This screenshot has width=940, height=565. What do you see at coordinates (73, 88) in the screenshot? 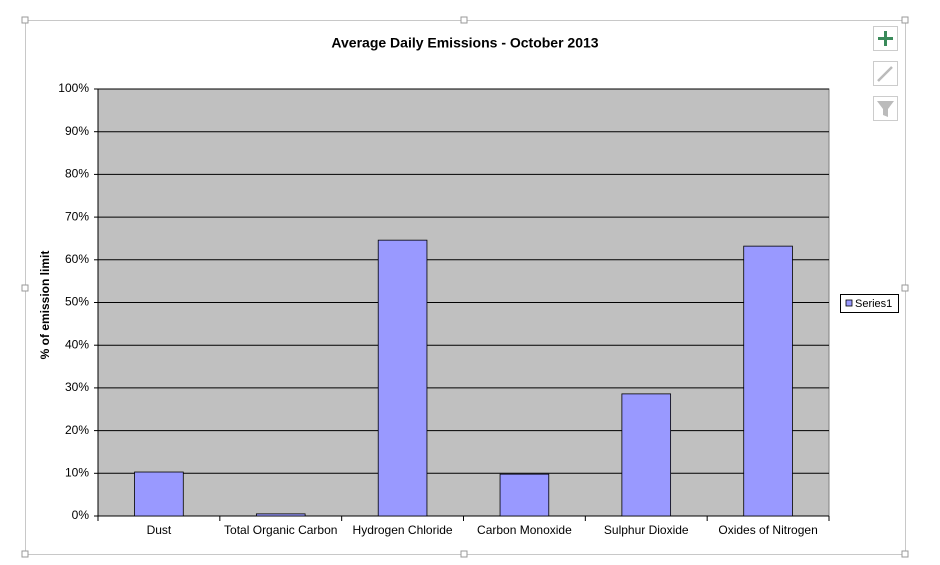
I see `y-tick-label: 100%` at bounding box center [73, 88].